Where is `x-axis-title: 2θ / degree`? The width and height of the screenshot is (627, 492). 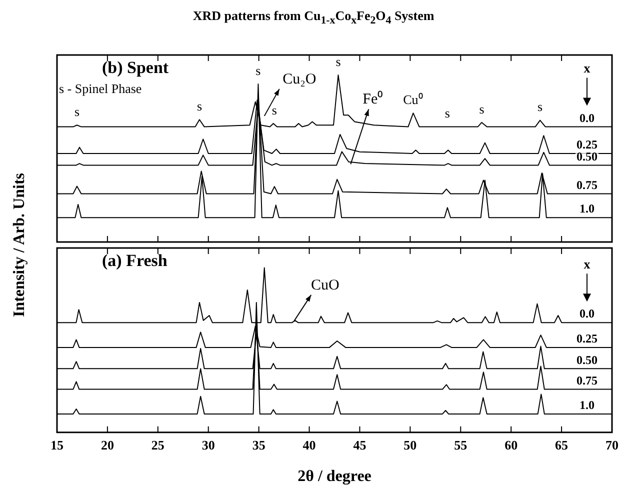 x-axis-title: 2θ / degree is located at coordinates (334, 477).